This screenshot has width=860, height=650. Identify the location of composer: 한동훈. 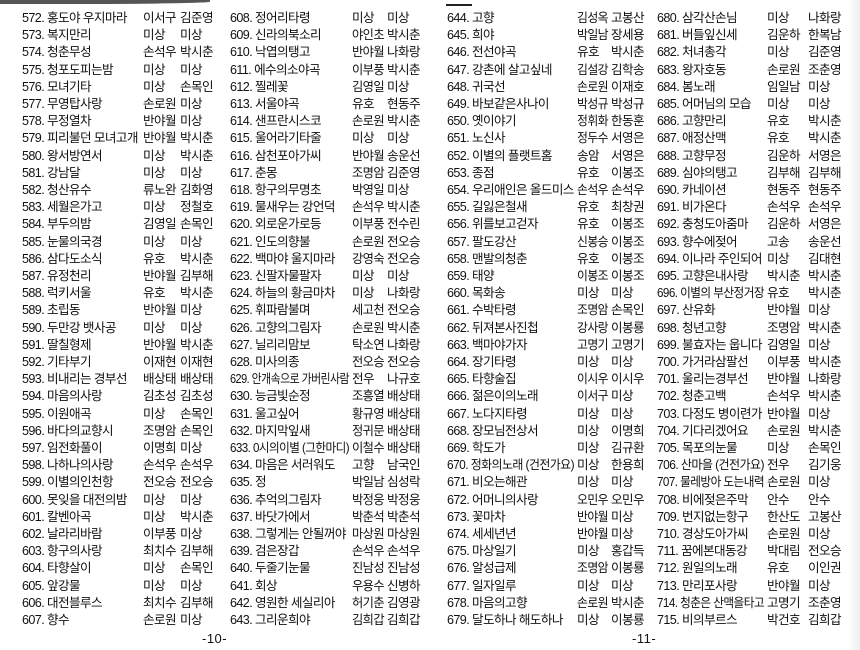
(628, 121).